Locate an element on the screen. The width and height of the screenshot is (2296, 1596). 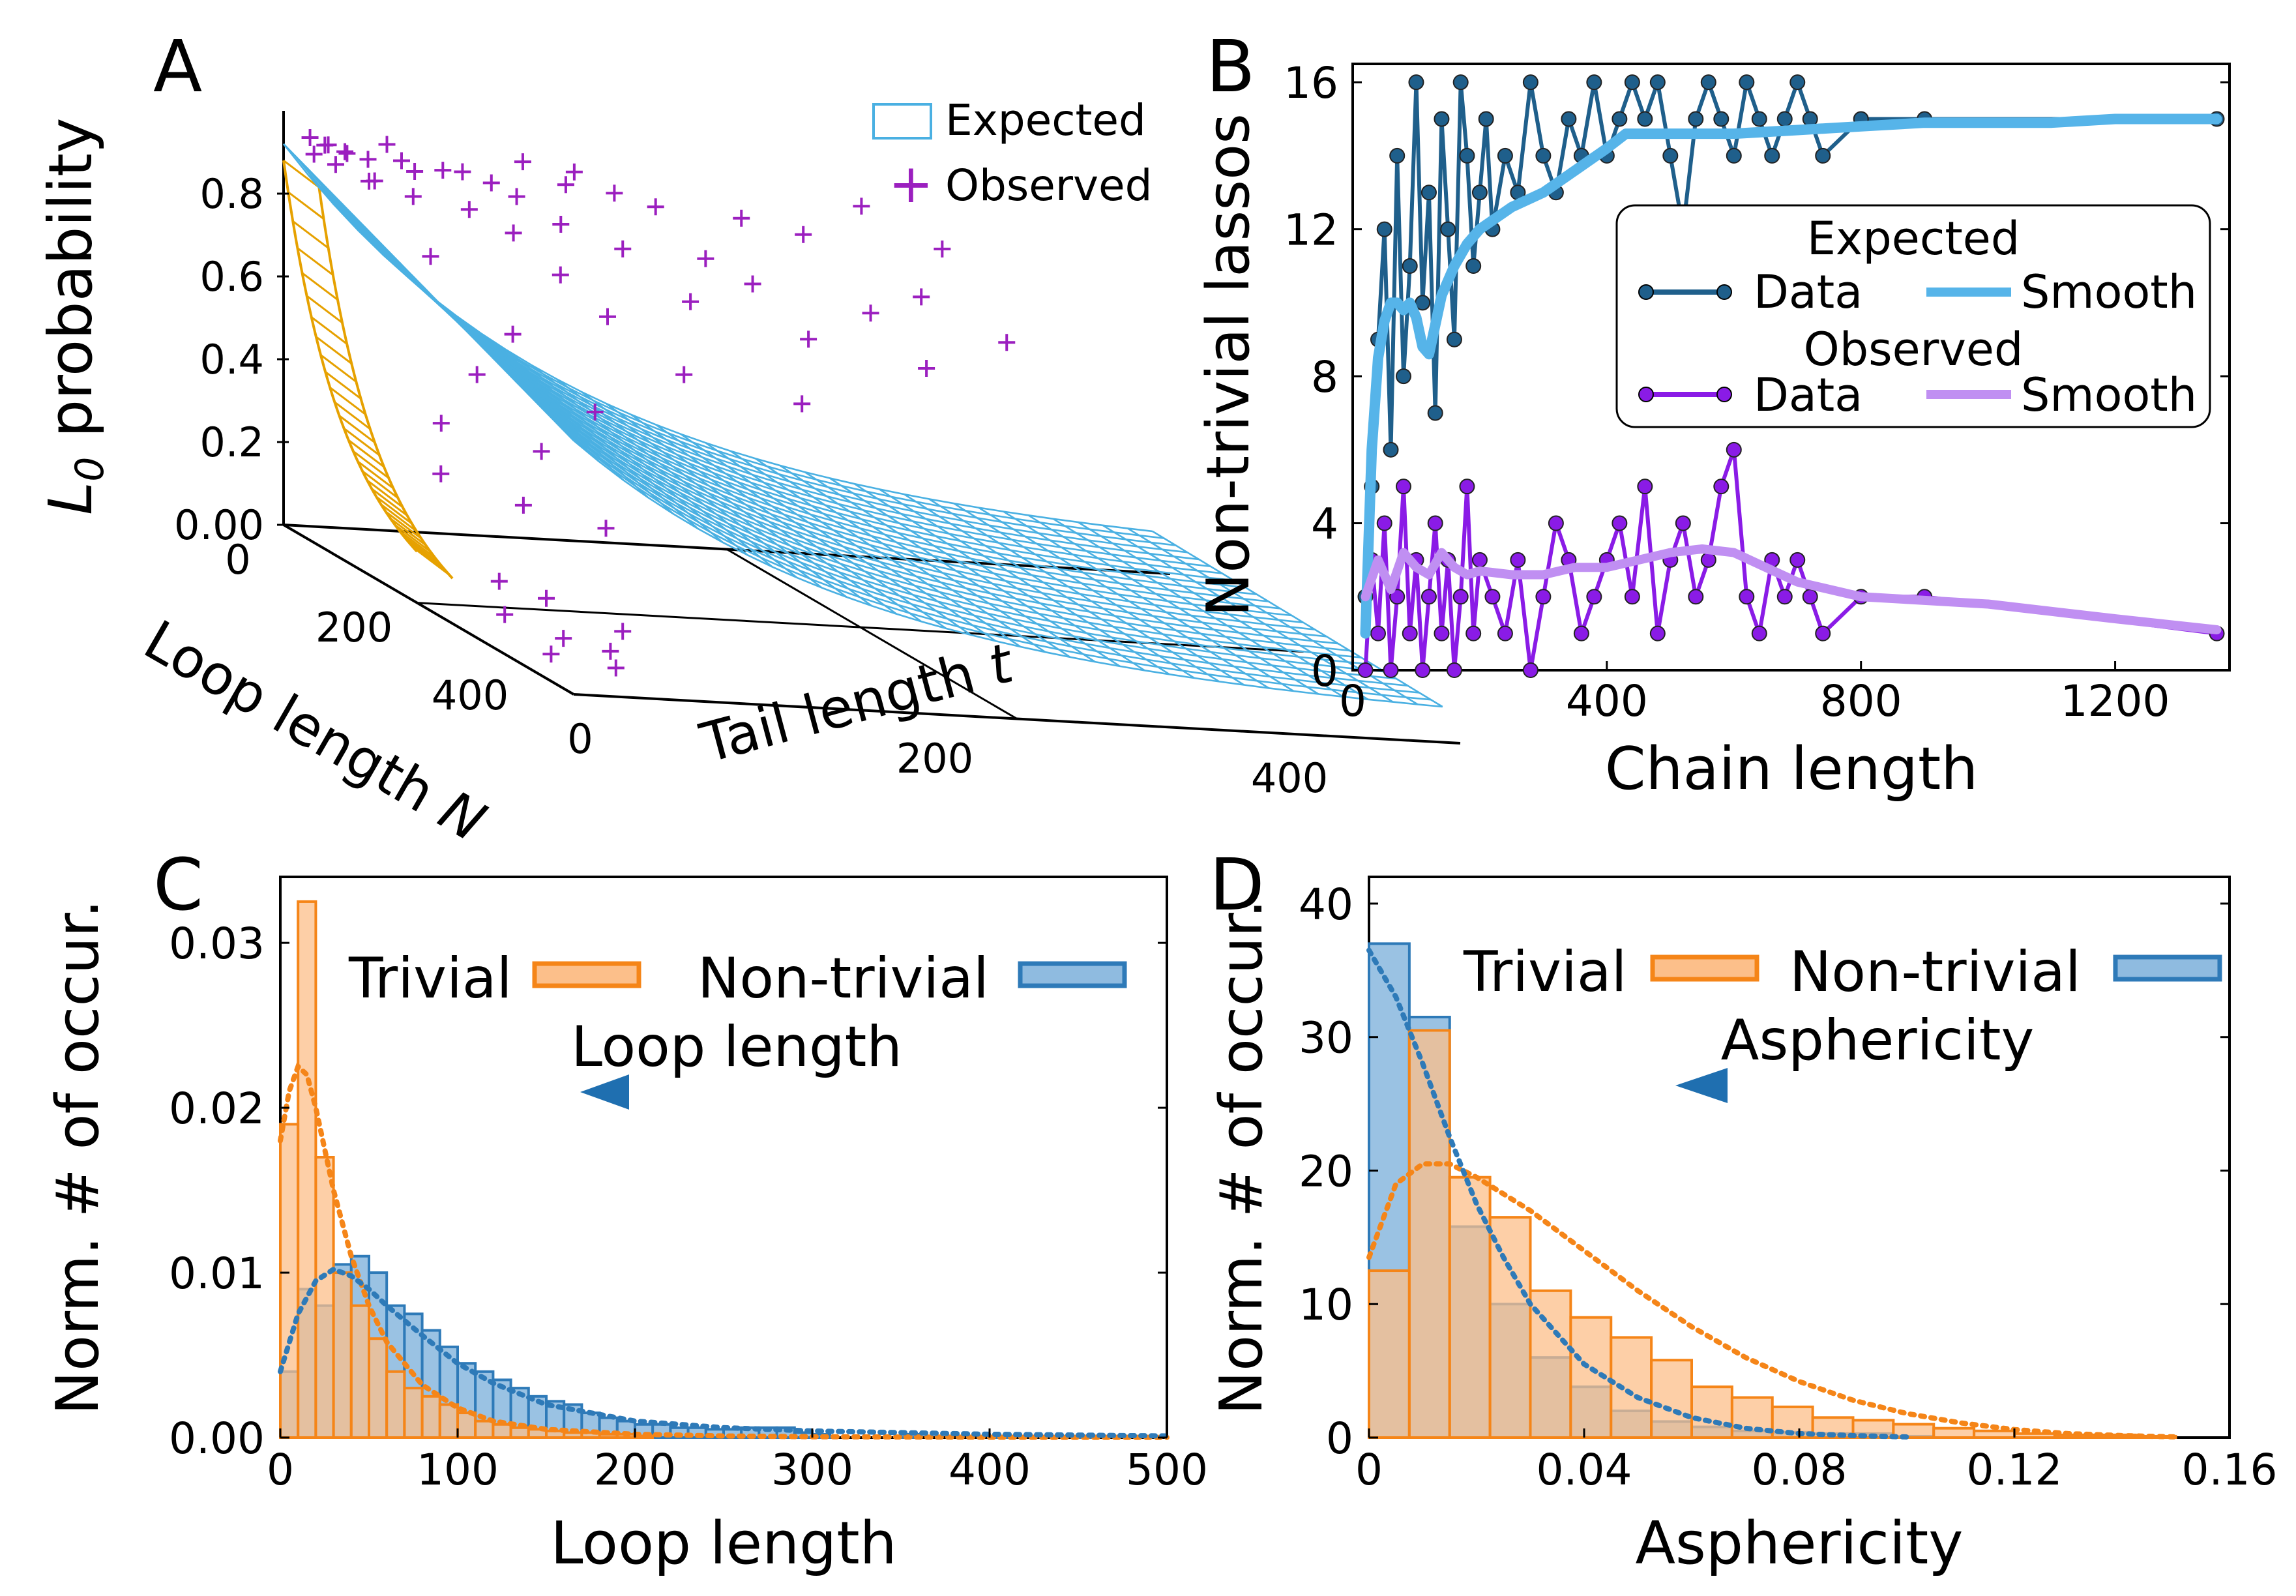
x-tick-label: 0.04 is located at coordinates (1584, 1470).